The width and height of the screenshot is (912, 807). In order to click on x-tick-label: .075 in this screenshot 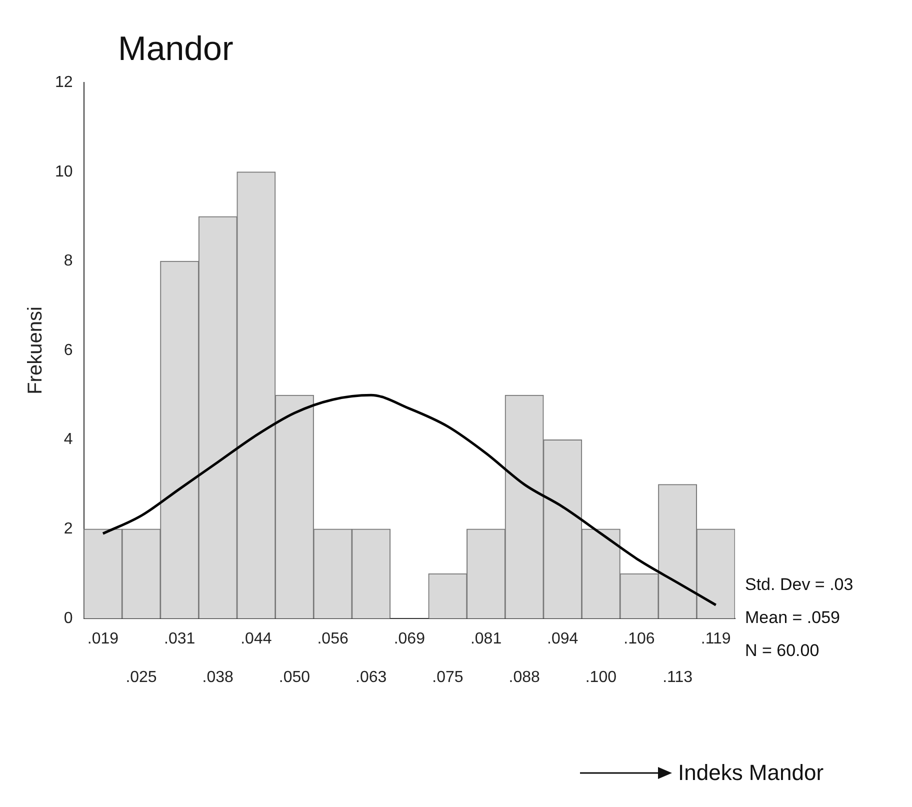, I will do `click(448, 677)`.